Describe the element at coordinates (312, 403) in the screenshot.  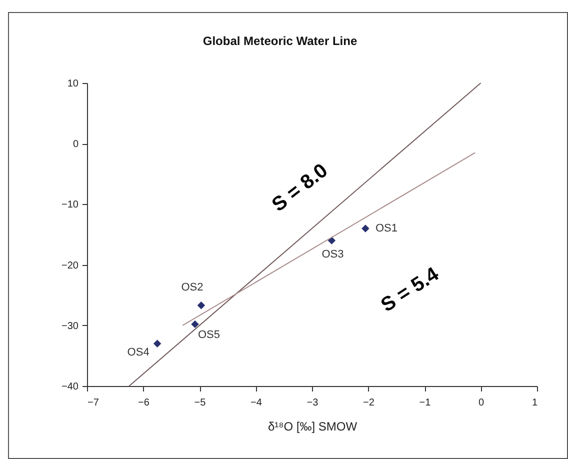
I see `x-tick-label: −3` at that location.